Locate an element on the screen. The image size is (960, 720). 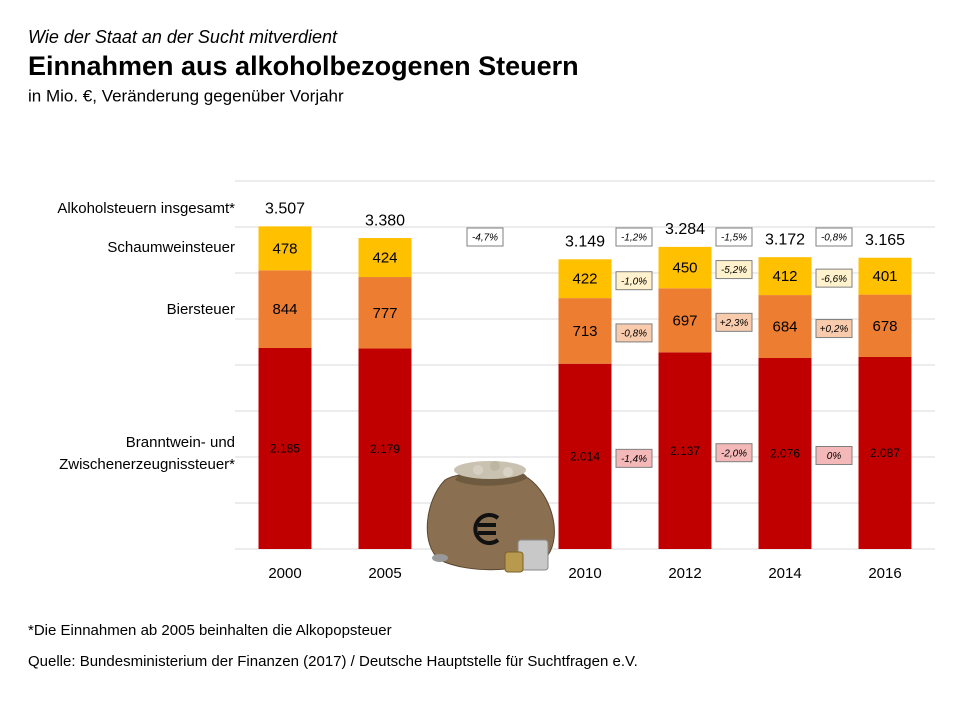
value-label: 684 is located at coordinates (784, 327).